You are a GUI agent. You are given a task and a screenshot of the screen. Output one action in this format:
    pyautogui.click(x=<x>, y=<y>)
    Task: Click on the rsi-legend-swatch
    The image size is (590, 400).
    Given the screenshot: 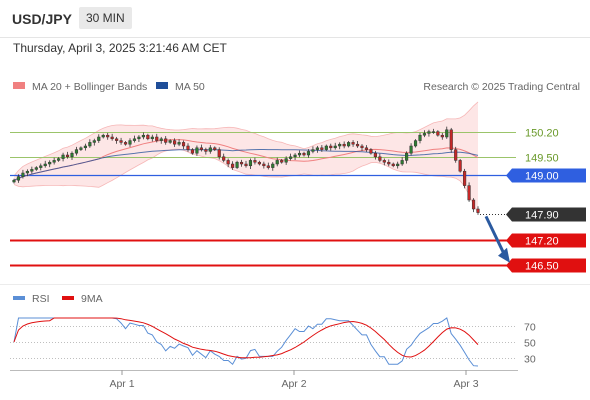 What is the action you would take?
    pyautogui.click(x=19, y=298)
    